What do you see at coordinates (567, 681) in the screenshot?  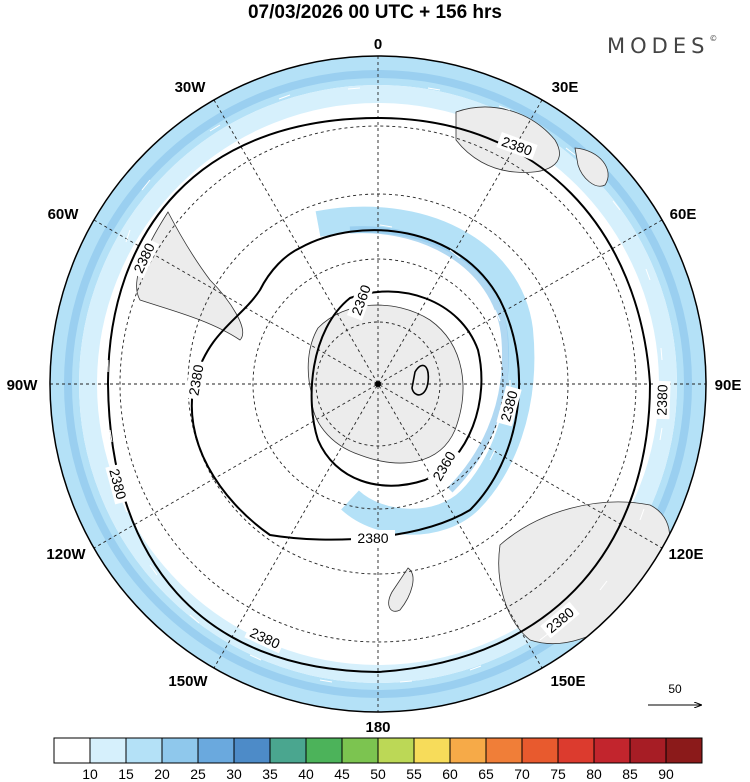 I see `lon-label-150e: 150E` at bounding box center [567, 681].